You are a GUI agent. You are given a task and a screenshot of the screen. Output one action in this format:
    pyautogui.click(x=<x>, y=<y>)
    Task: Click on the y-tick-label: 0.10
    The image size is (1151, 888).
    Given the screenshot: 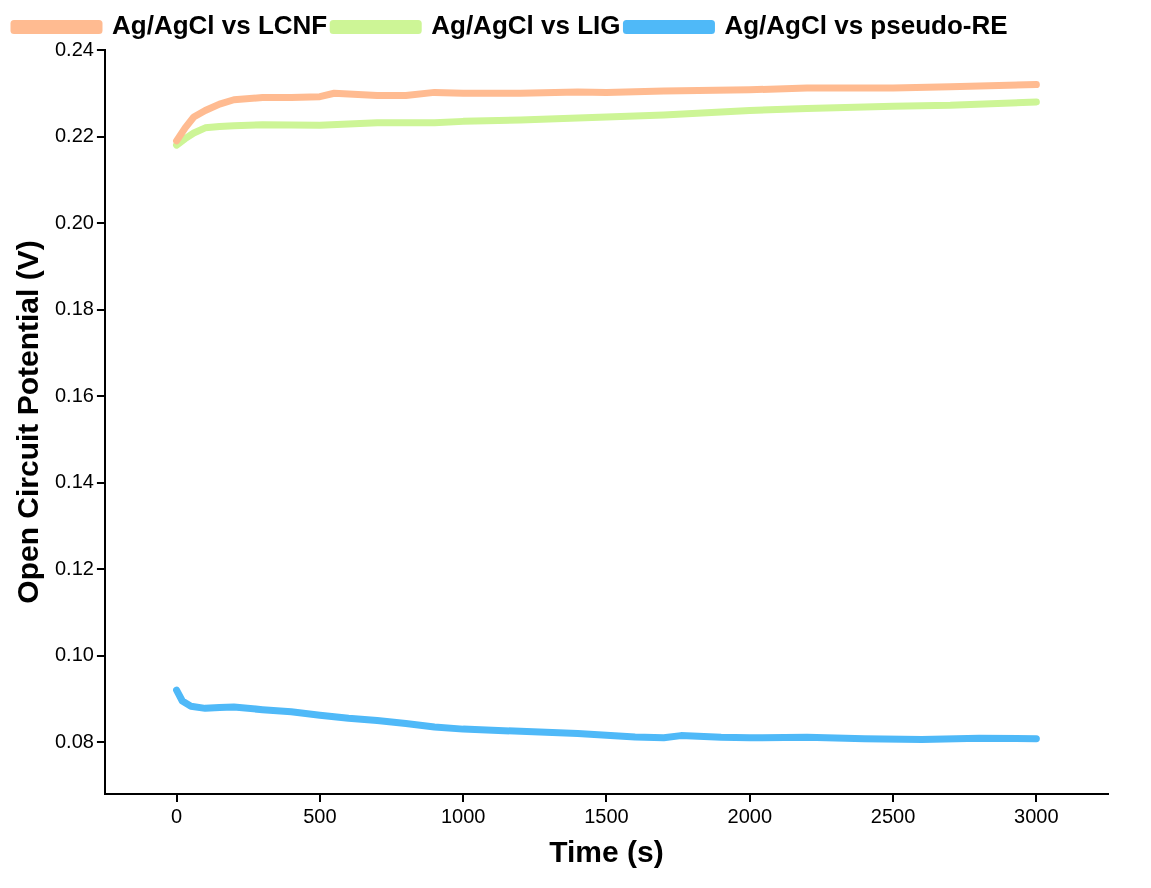 What is the action you would take?
    pyautogui.click(x=74, y=654)
    